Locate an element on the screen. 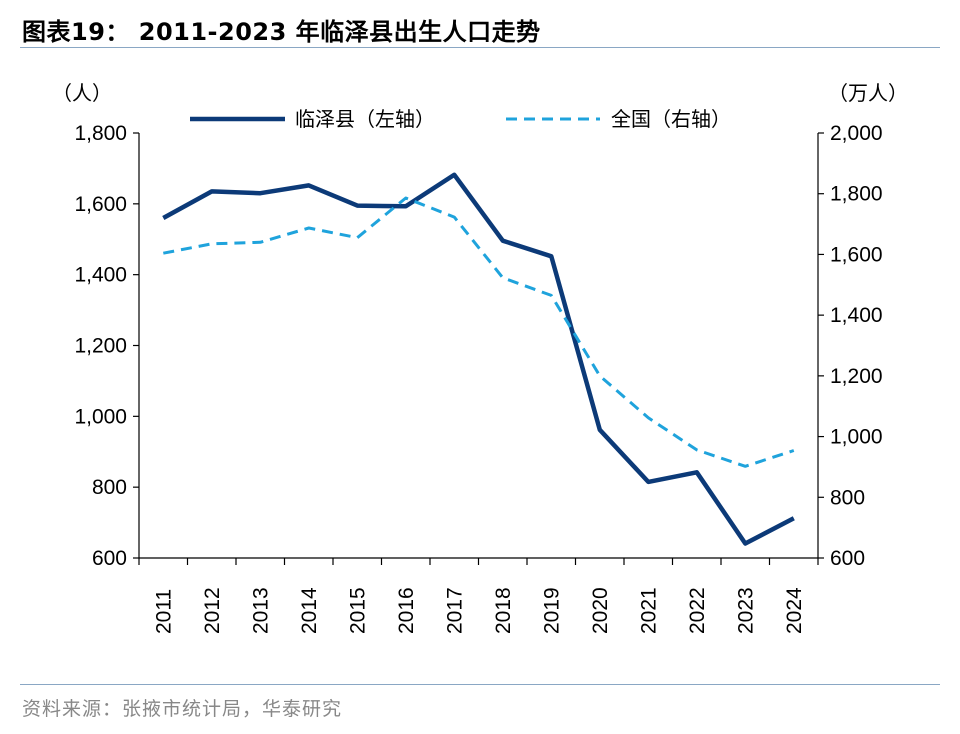  x-tick-label: 2015 is located at coordinates (357, 610).